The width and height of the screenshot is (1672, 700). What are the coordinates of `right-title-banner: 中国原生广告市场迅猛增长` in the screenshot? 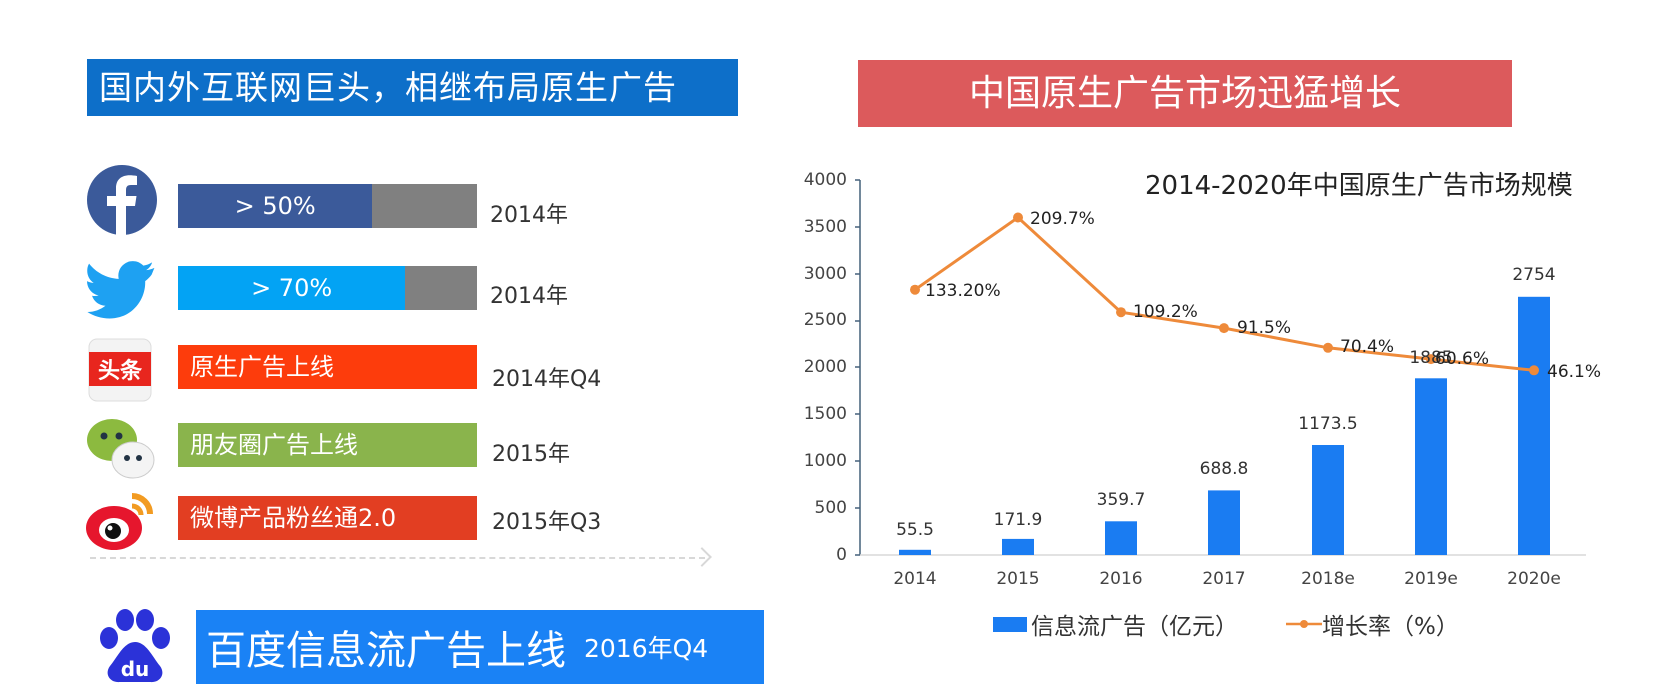 It's located at (1185, 93).